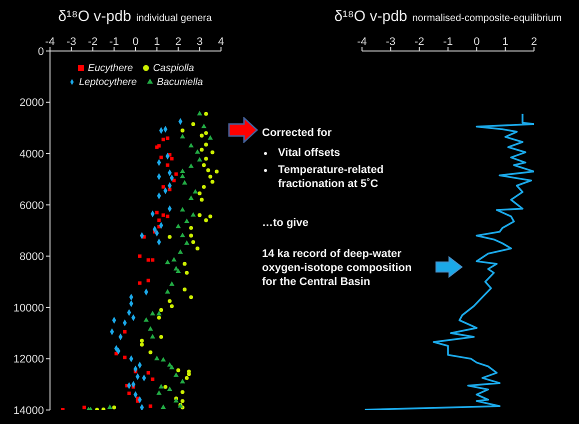 This screenshot has width=579, height=424. Describe the element at coordinates (32, 103) in the screenshot. I see `y-tick-label: 2000` at that location.